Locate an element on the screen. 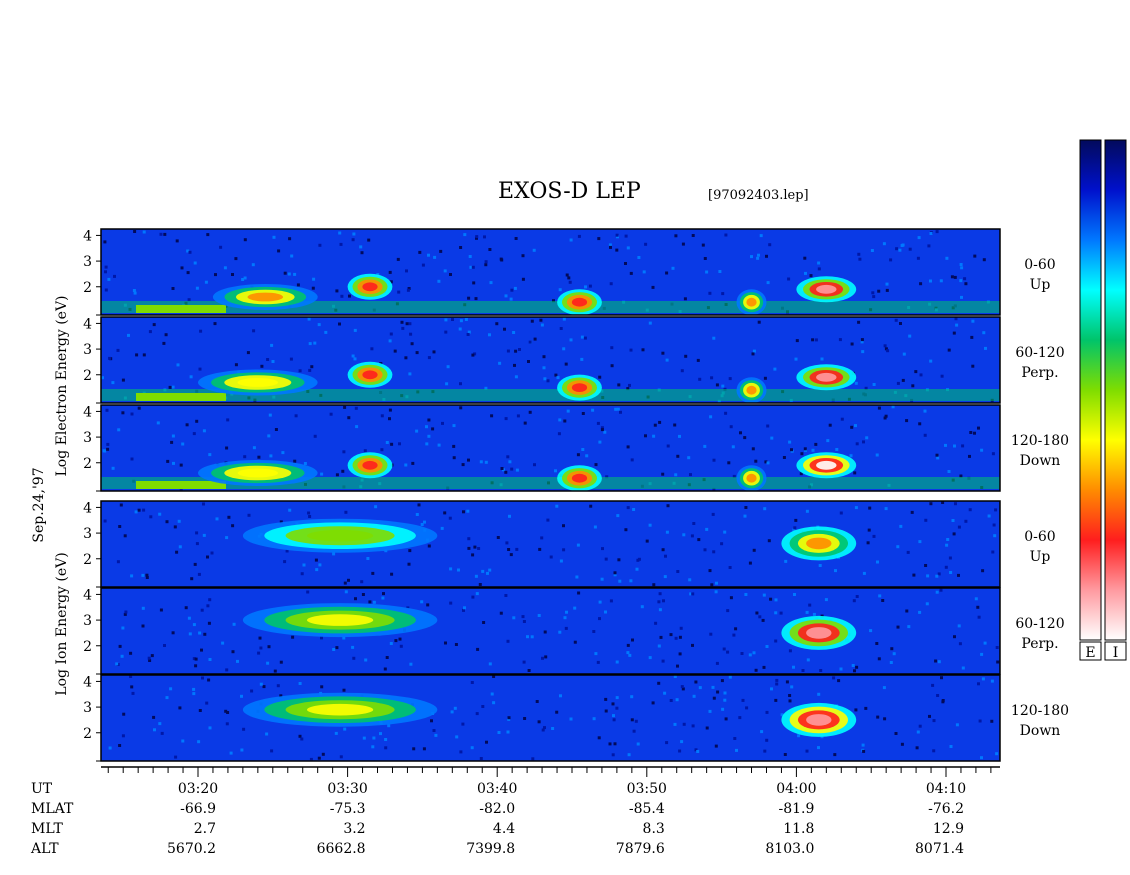 This screenshot has height=875, width=1130. ephemeris-row-name: MLT is located at coordinates (47, 829).